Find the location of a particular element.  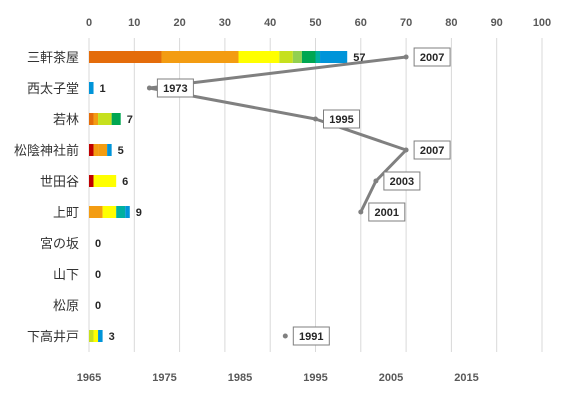

category-label: 若林 is located at coordinates (66, 120).